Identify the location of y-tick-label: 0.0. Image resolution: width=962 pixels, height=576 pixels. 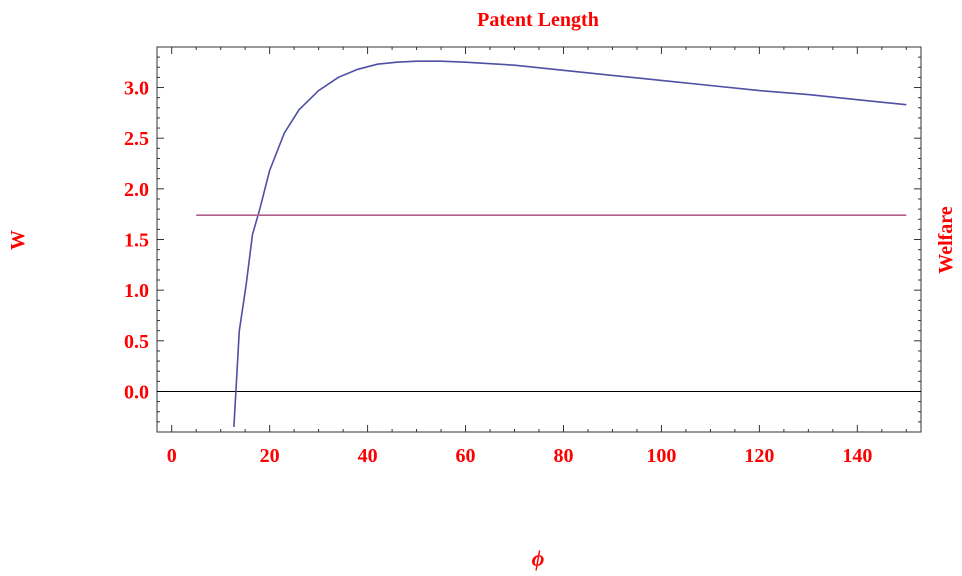
(136, 392).